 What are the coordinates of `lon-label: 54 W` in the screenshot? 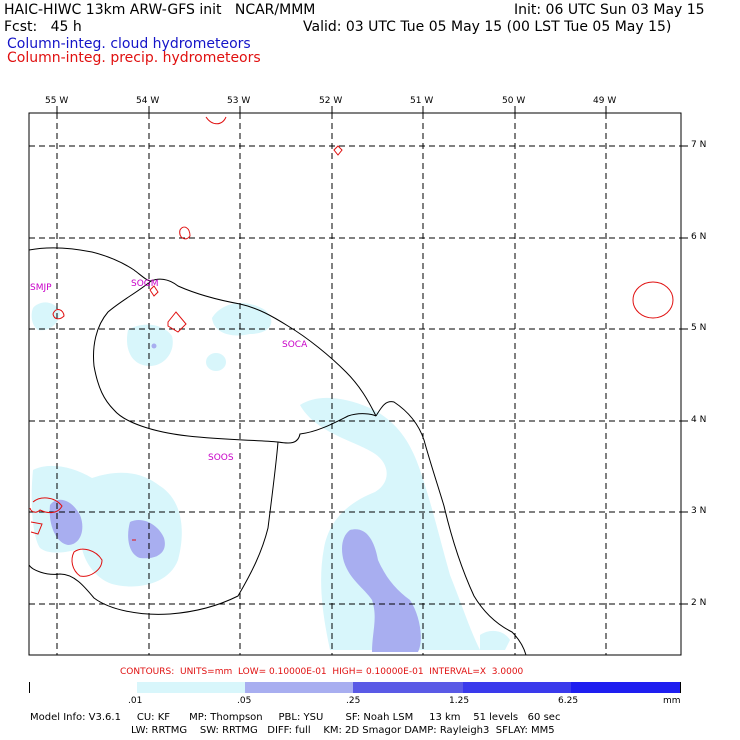 It's located at (148, 101).